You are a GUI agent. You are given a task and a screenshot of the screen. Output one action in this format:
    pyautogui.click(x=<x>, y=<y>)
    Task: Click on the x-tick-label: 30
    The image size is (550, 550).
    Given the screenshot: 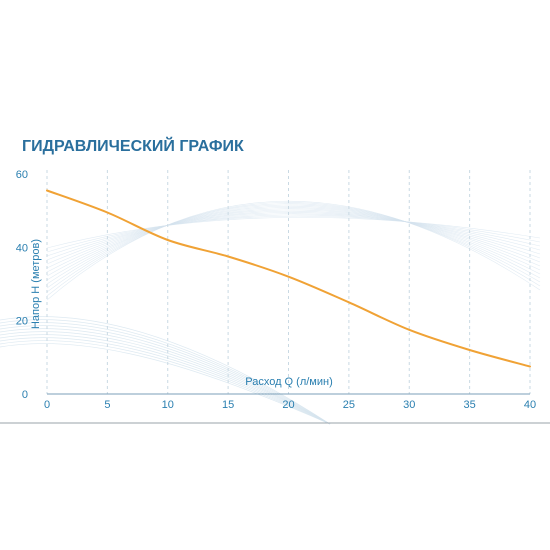 What is the action you would take?
    pyautogui.click(x=409, y=405)
    